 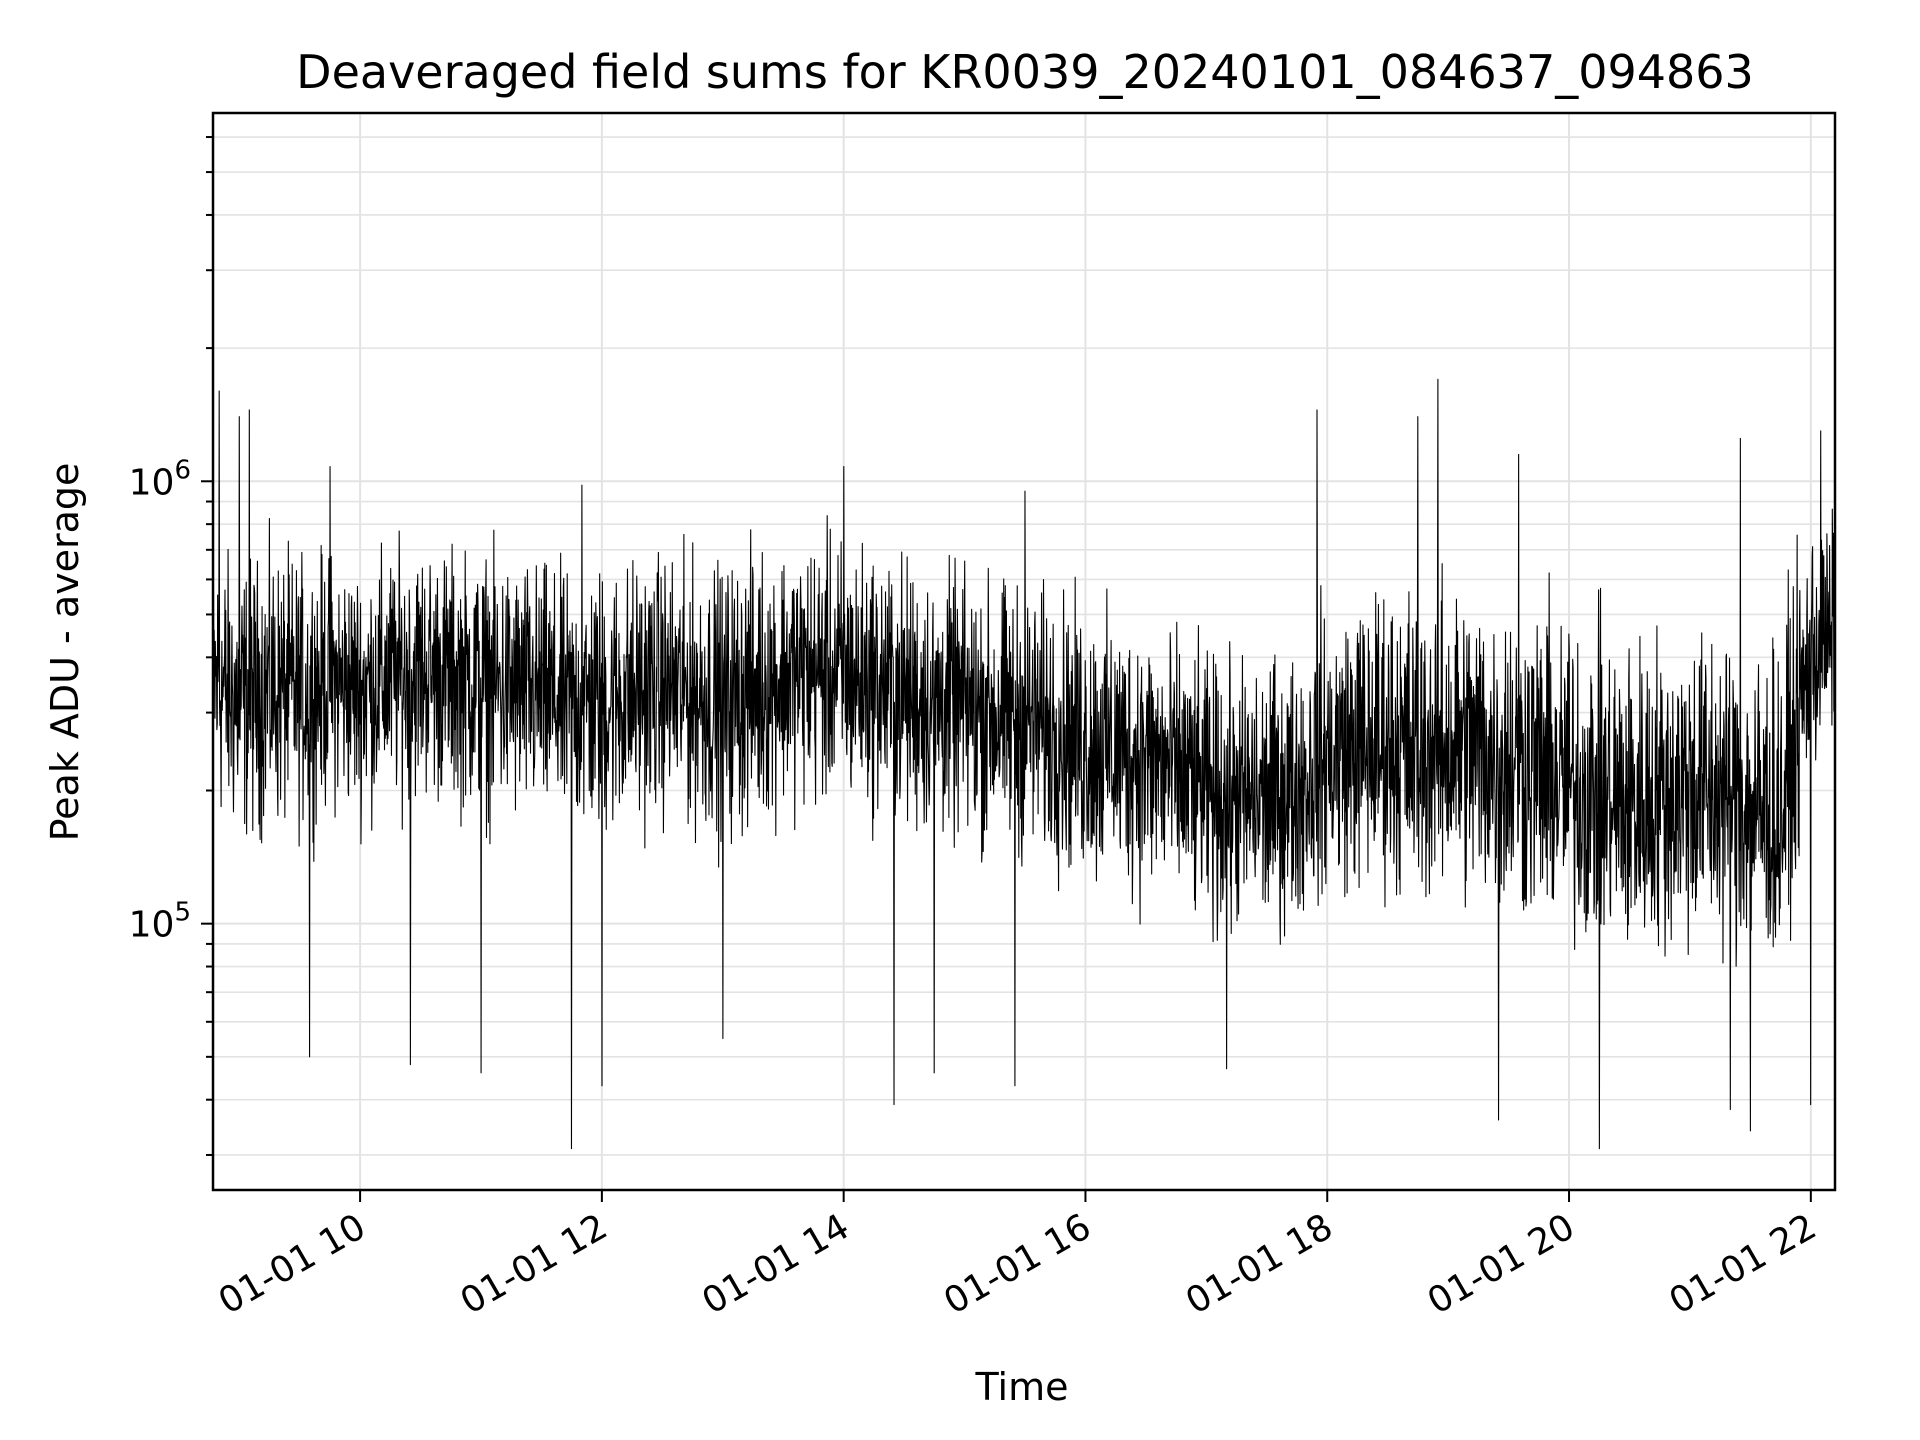 I want to click on y-tick-label: 10⁵, so click(x=160, y=922).